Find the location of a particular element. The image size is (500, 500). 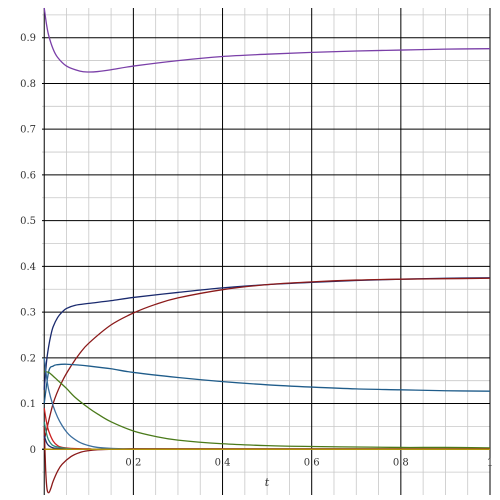

x-tick-label: 0.4 is located at coordinates (223, 462).